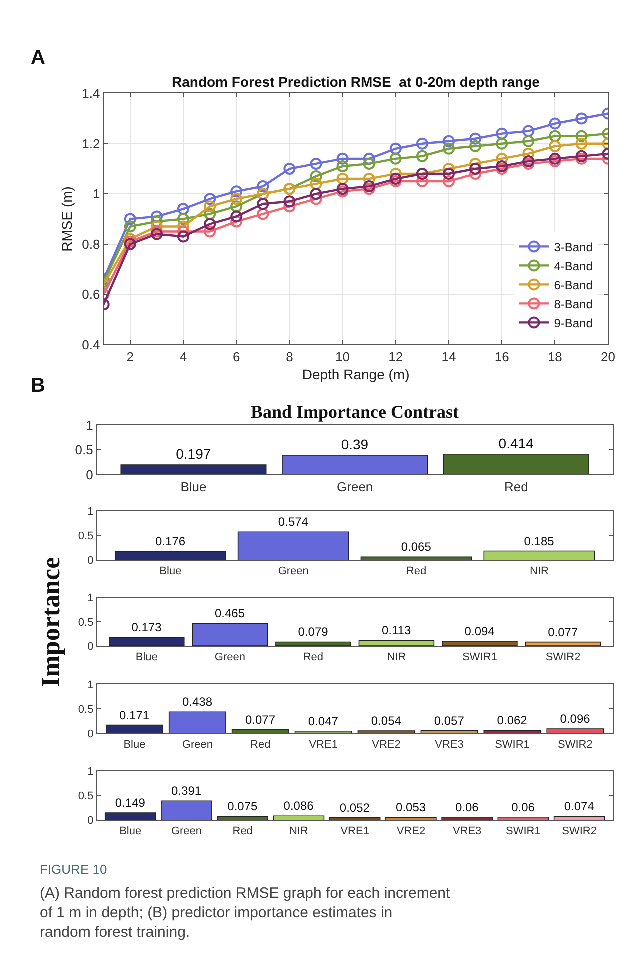 This screenshot has width=641, height=979. Describe the element at coordinates (539, 541) in the screenshot. I see `data-label: 0.185` at that location.